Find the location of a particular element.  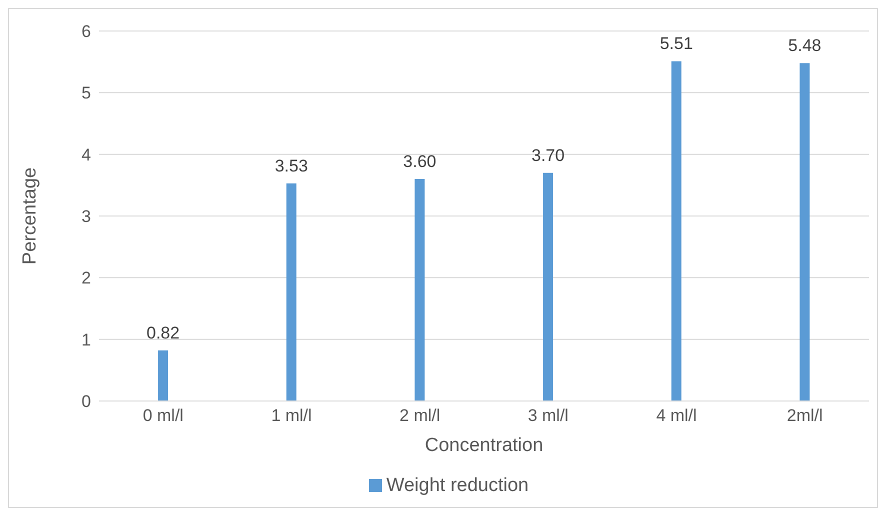

y-tick-label: 6 is located at coordinates (86, 32).